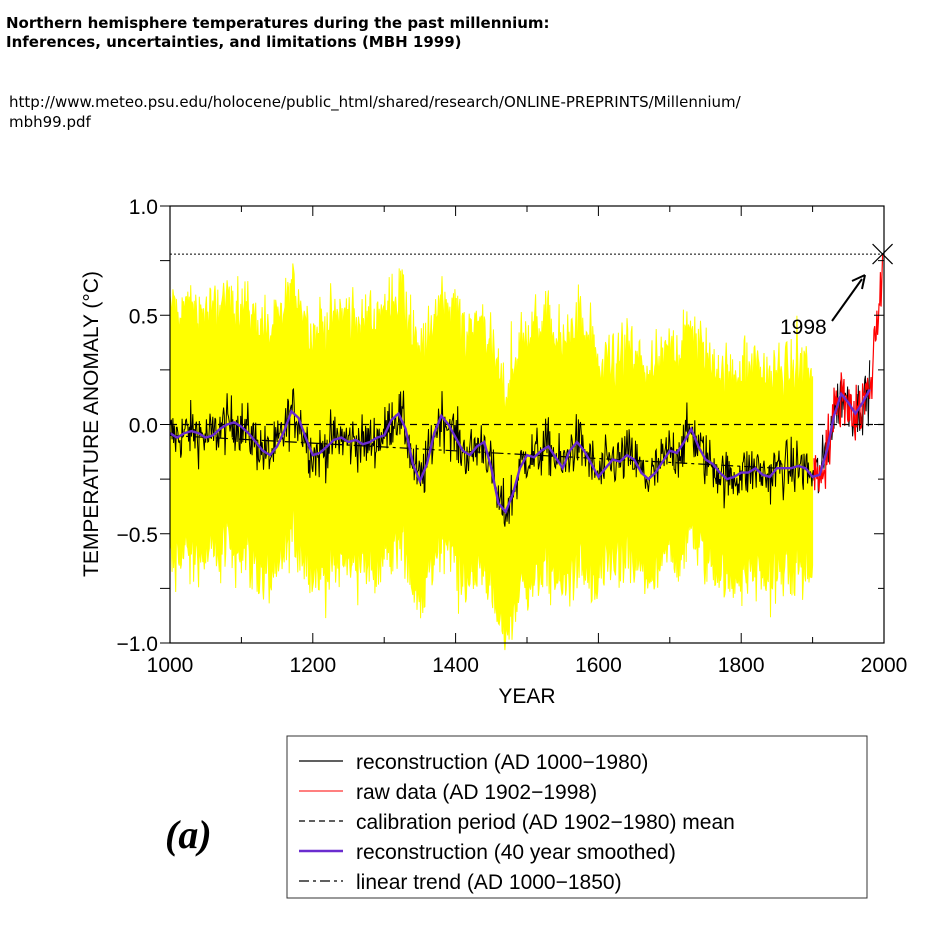 This screenshot has height=935, width=945. What do you see at coordinates (143, 207) in the screenshot?
I see `y-tick-label: 1.0` at bounding box center [143, 207].